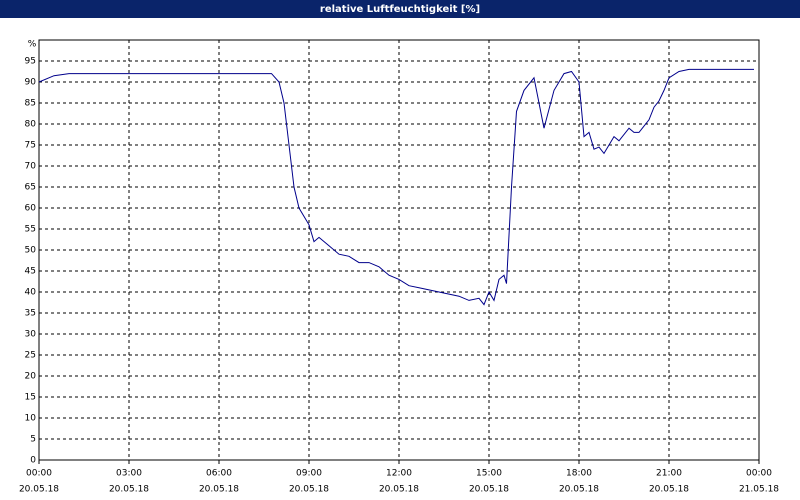  Describe the element at coordinates (579, 474) in the screenshot. I see `x-tick-label: 18:00` at that location.